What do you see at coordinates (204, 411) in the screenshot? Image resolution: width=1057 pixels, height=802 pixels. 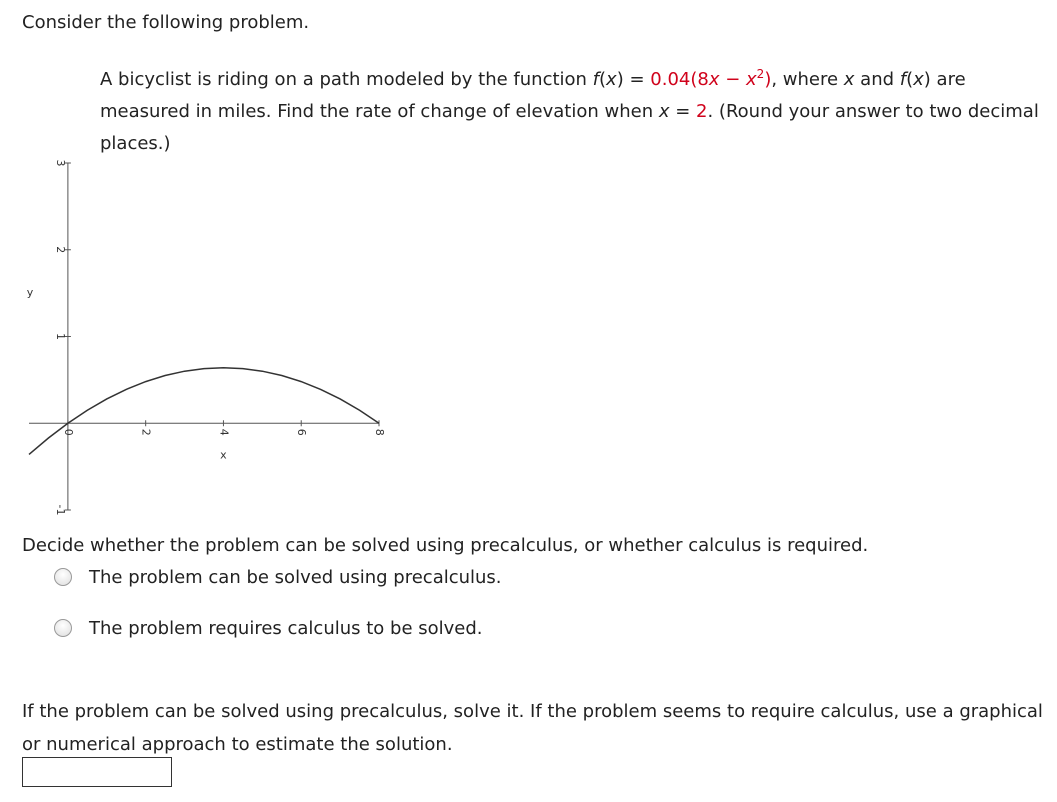 I see `curve` at bounding box center [204, 411].